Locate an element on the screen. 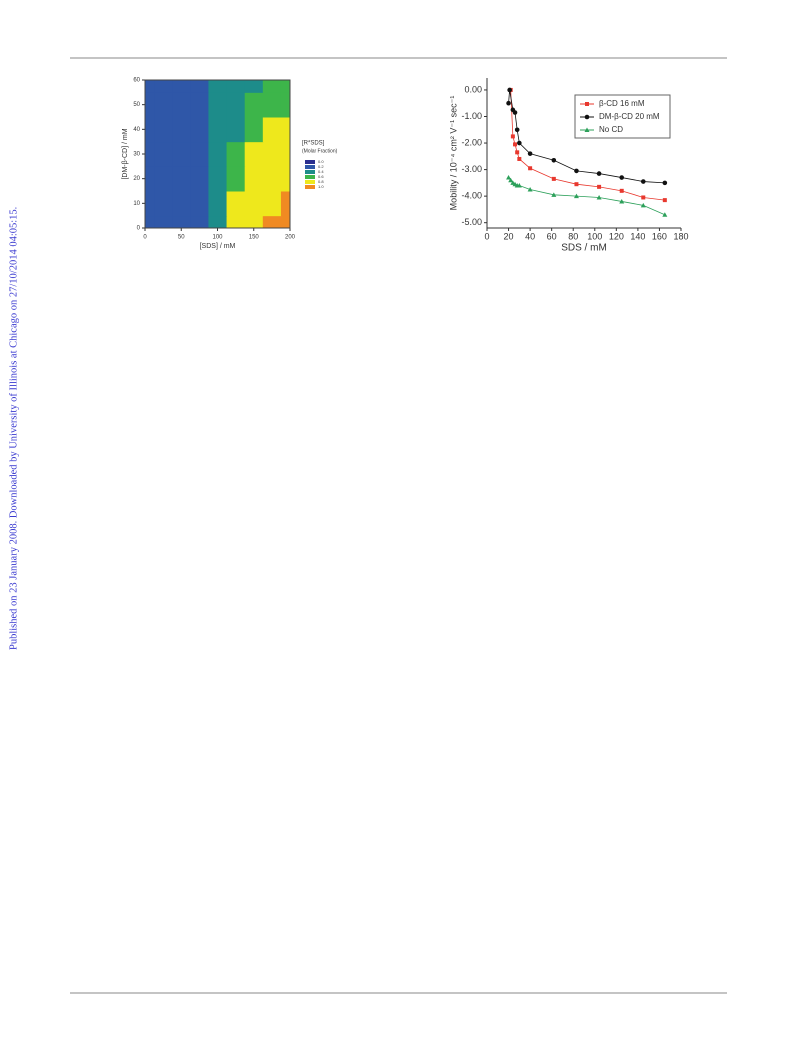  legend-title: [R*SDS] is located at coordinates (313, 144).